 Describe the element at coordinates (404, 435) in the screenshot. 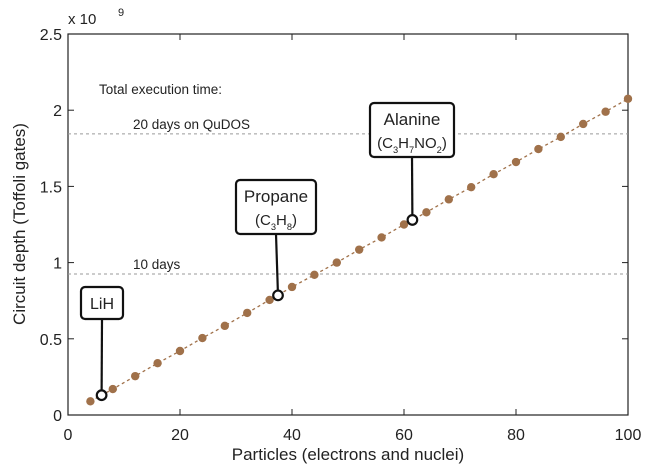

I see `x-tick-label-3: 60` at that location.